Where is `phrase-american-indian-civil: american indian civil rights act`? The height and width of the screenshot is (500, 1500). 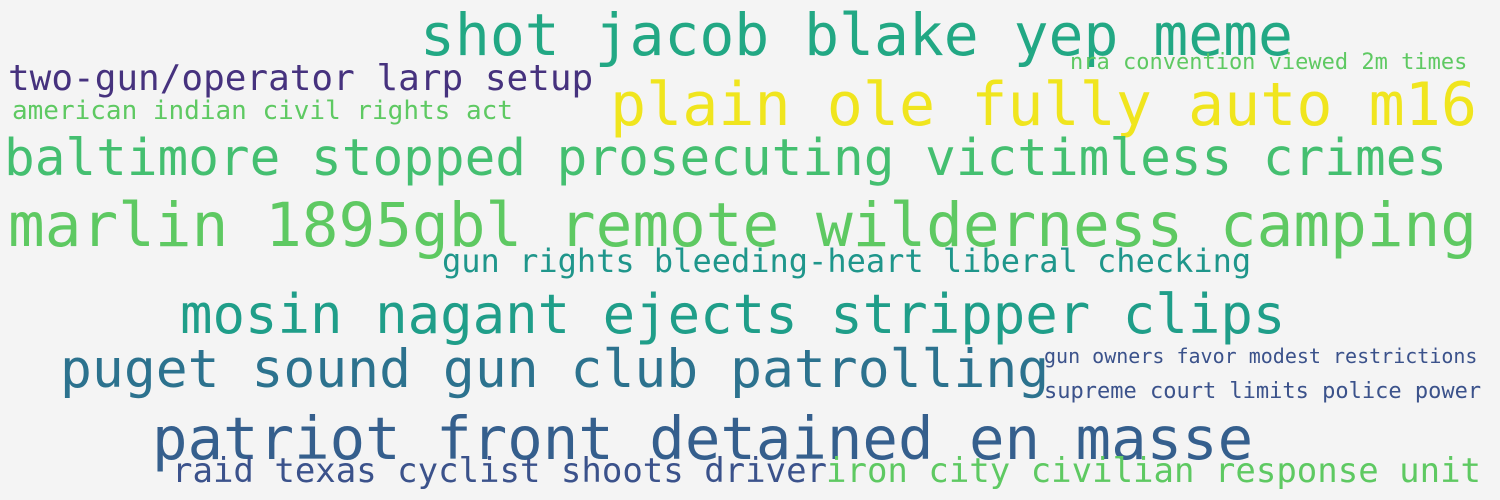
phrase-american-indian-civil: american indian civil rights act is located at coordinates (262, 111).